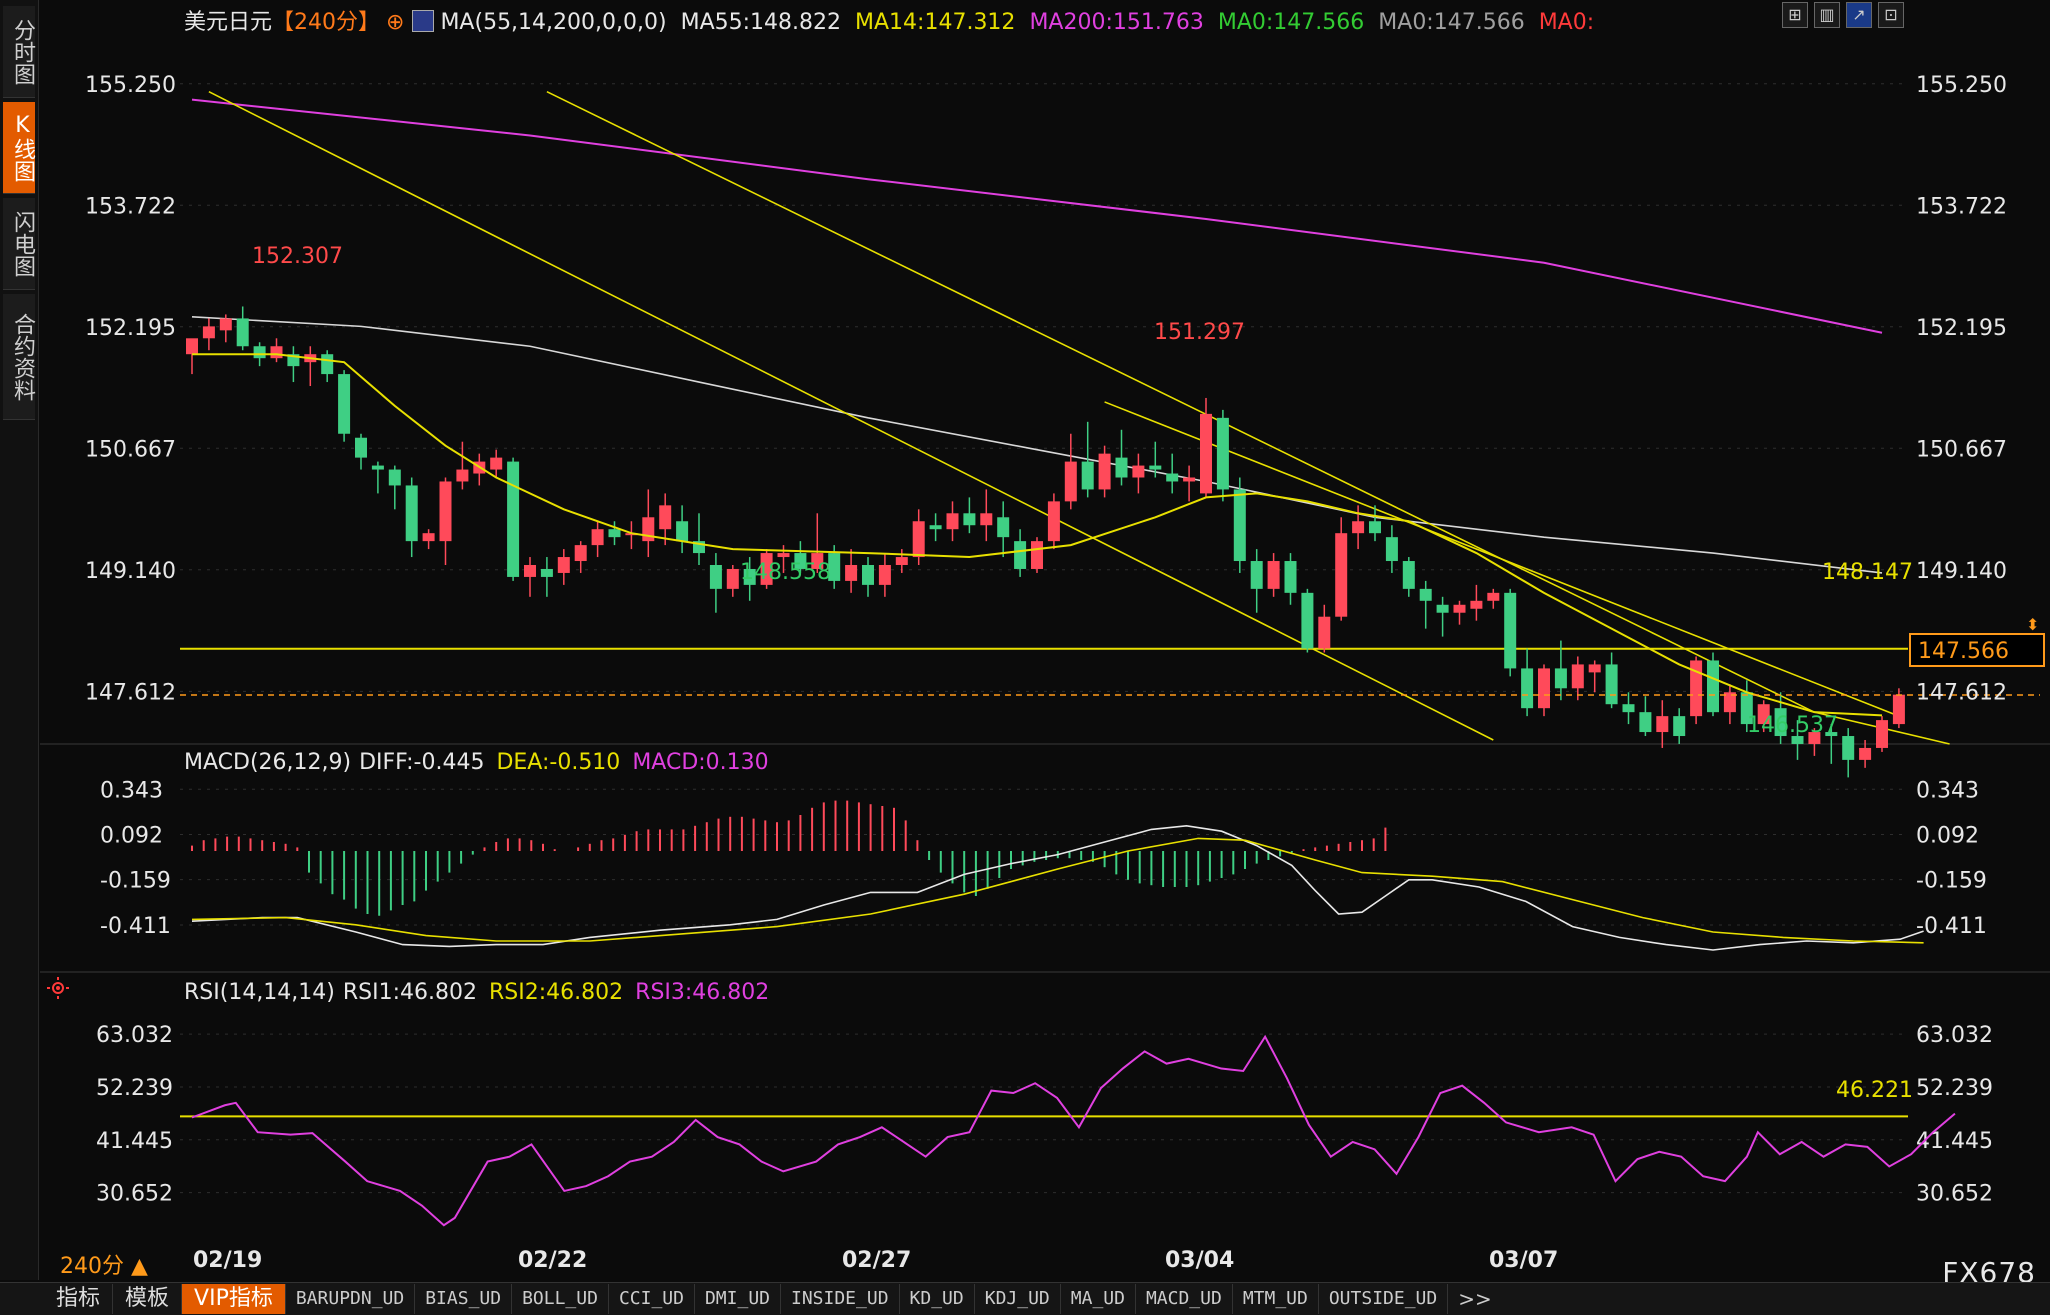  What do you see at coordinates (148, 1299) in the screenshot?
I see `tab-templates: 模板` at bounding box center [148, 1299].